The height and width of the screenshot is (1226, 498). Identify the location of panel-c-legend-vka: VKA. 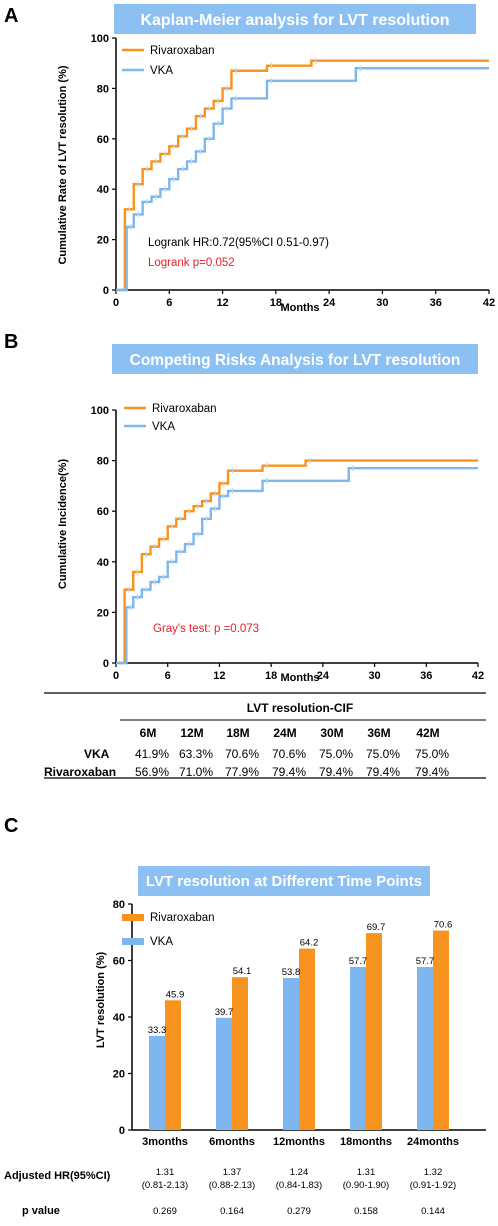
(161, 942).